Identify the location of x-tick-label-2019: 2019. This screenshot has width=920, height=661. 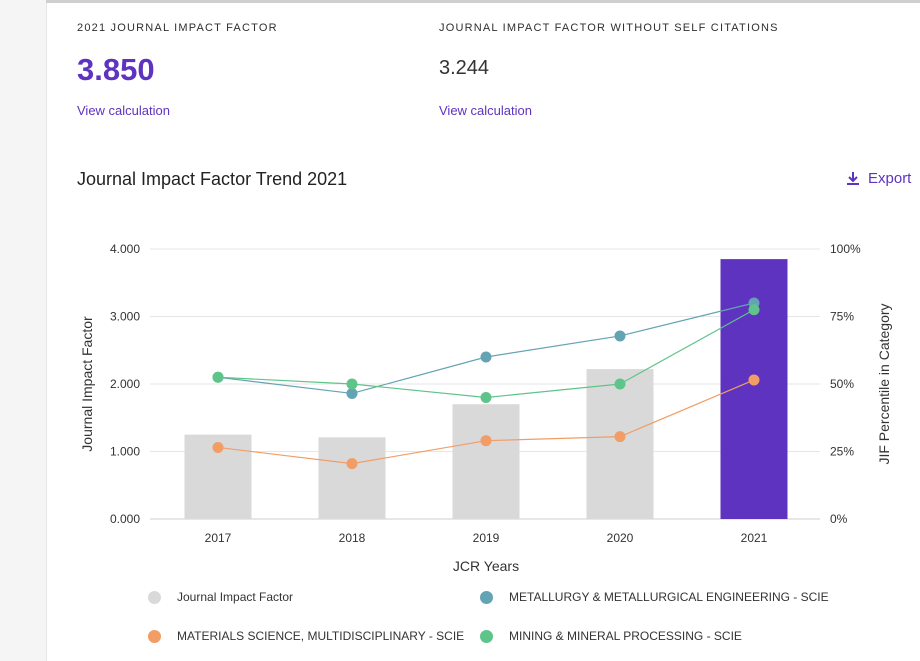
(486, 538).